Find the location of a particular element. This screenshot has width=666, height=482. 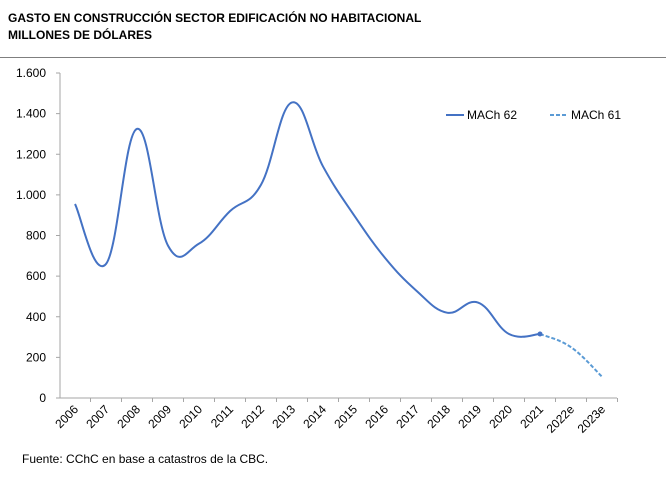

x-tick-label: 2016 is located at coordinates (376, 416).